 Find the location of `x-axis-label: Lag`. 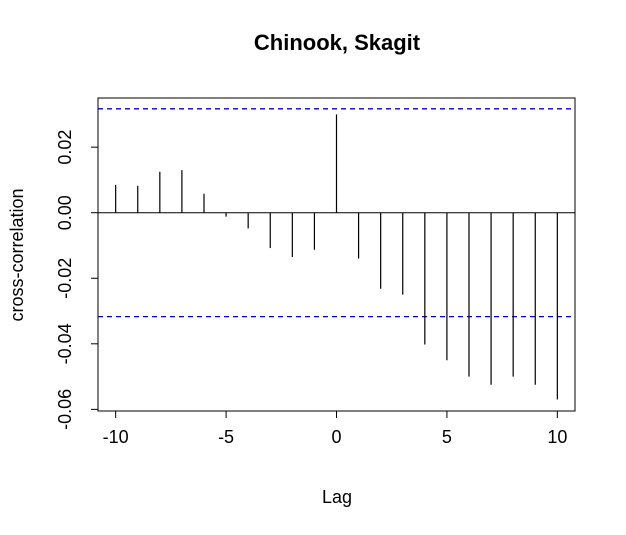

x-axis-label: Lag is located at coordinates (337, 497).